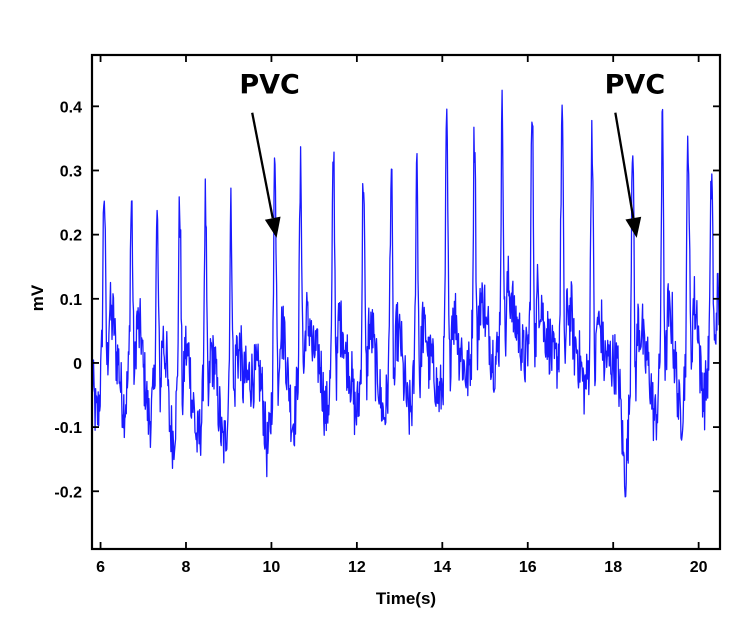  What do you see at coordinates (406, 598) in the screenshot?
I see `x-axis-title: Time(s)` at bounding box center [406, 598].